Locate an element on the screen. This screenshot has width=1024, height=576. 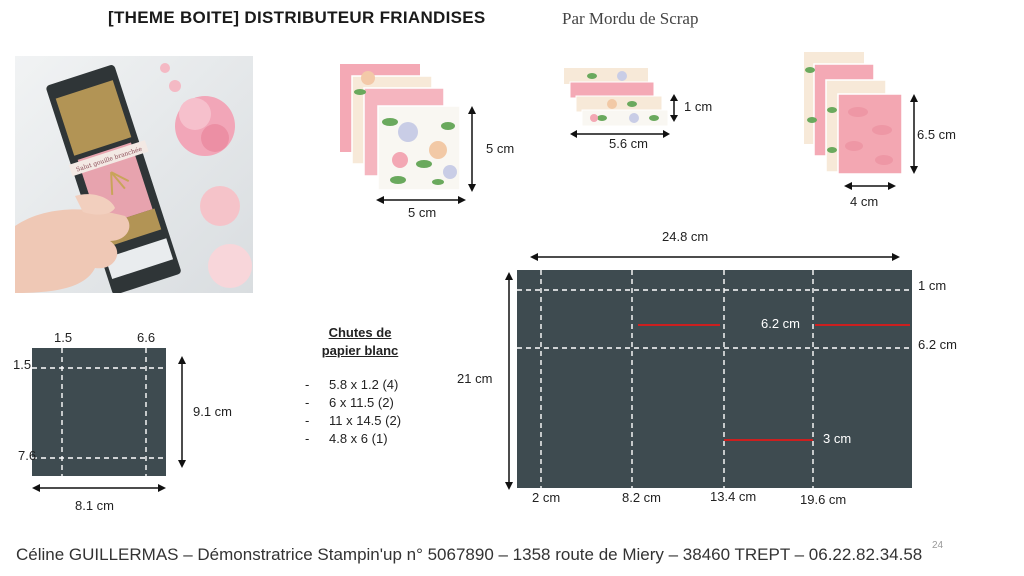
pattern-set2-height: 1 cm is located at coordinates (698, 106).